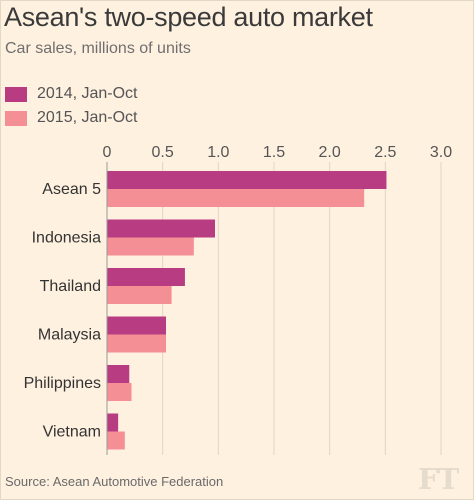 This screenshot has height=500, width=474. I want to click on legend-item-2015: 2015, Jan-Oct, so click(71, 118).